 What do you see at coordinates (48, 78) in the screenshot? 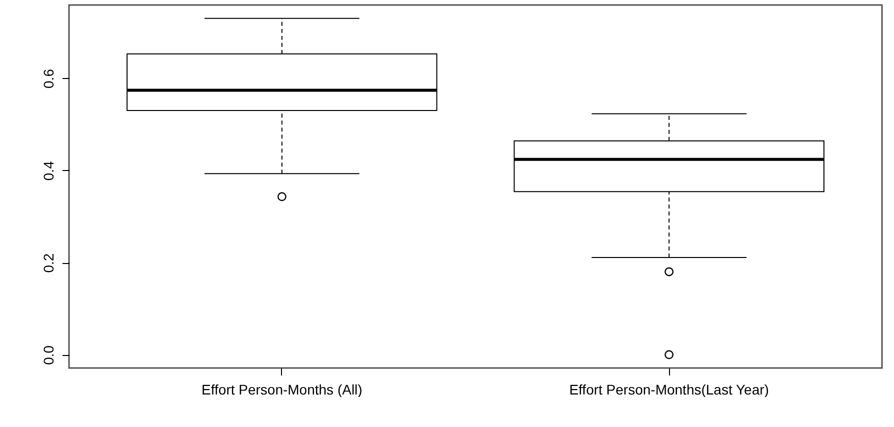
I see `y-tick-label: 0.6` at bounding box center [48, 78].